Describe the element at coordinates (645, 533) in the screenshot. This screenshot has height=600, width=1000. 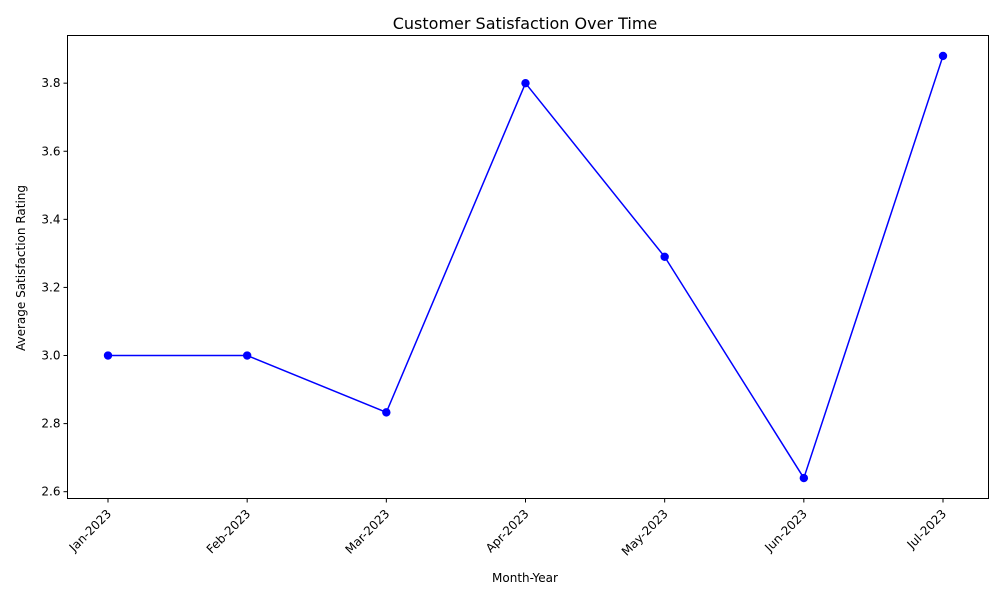
I see `x-tick-label: May-2023` at that location.